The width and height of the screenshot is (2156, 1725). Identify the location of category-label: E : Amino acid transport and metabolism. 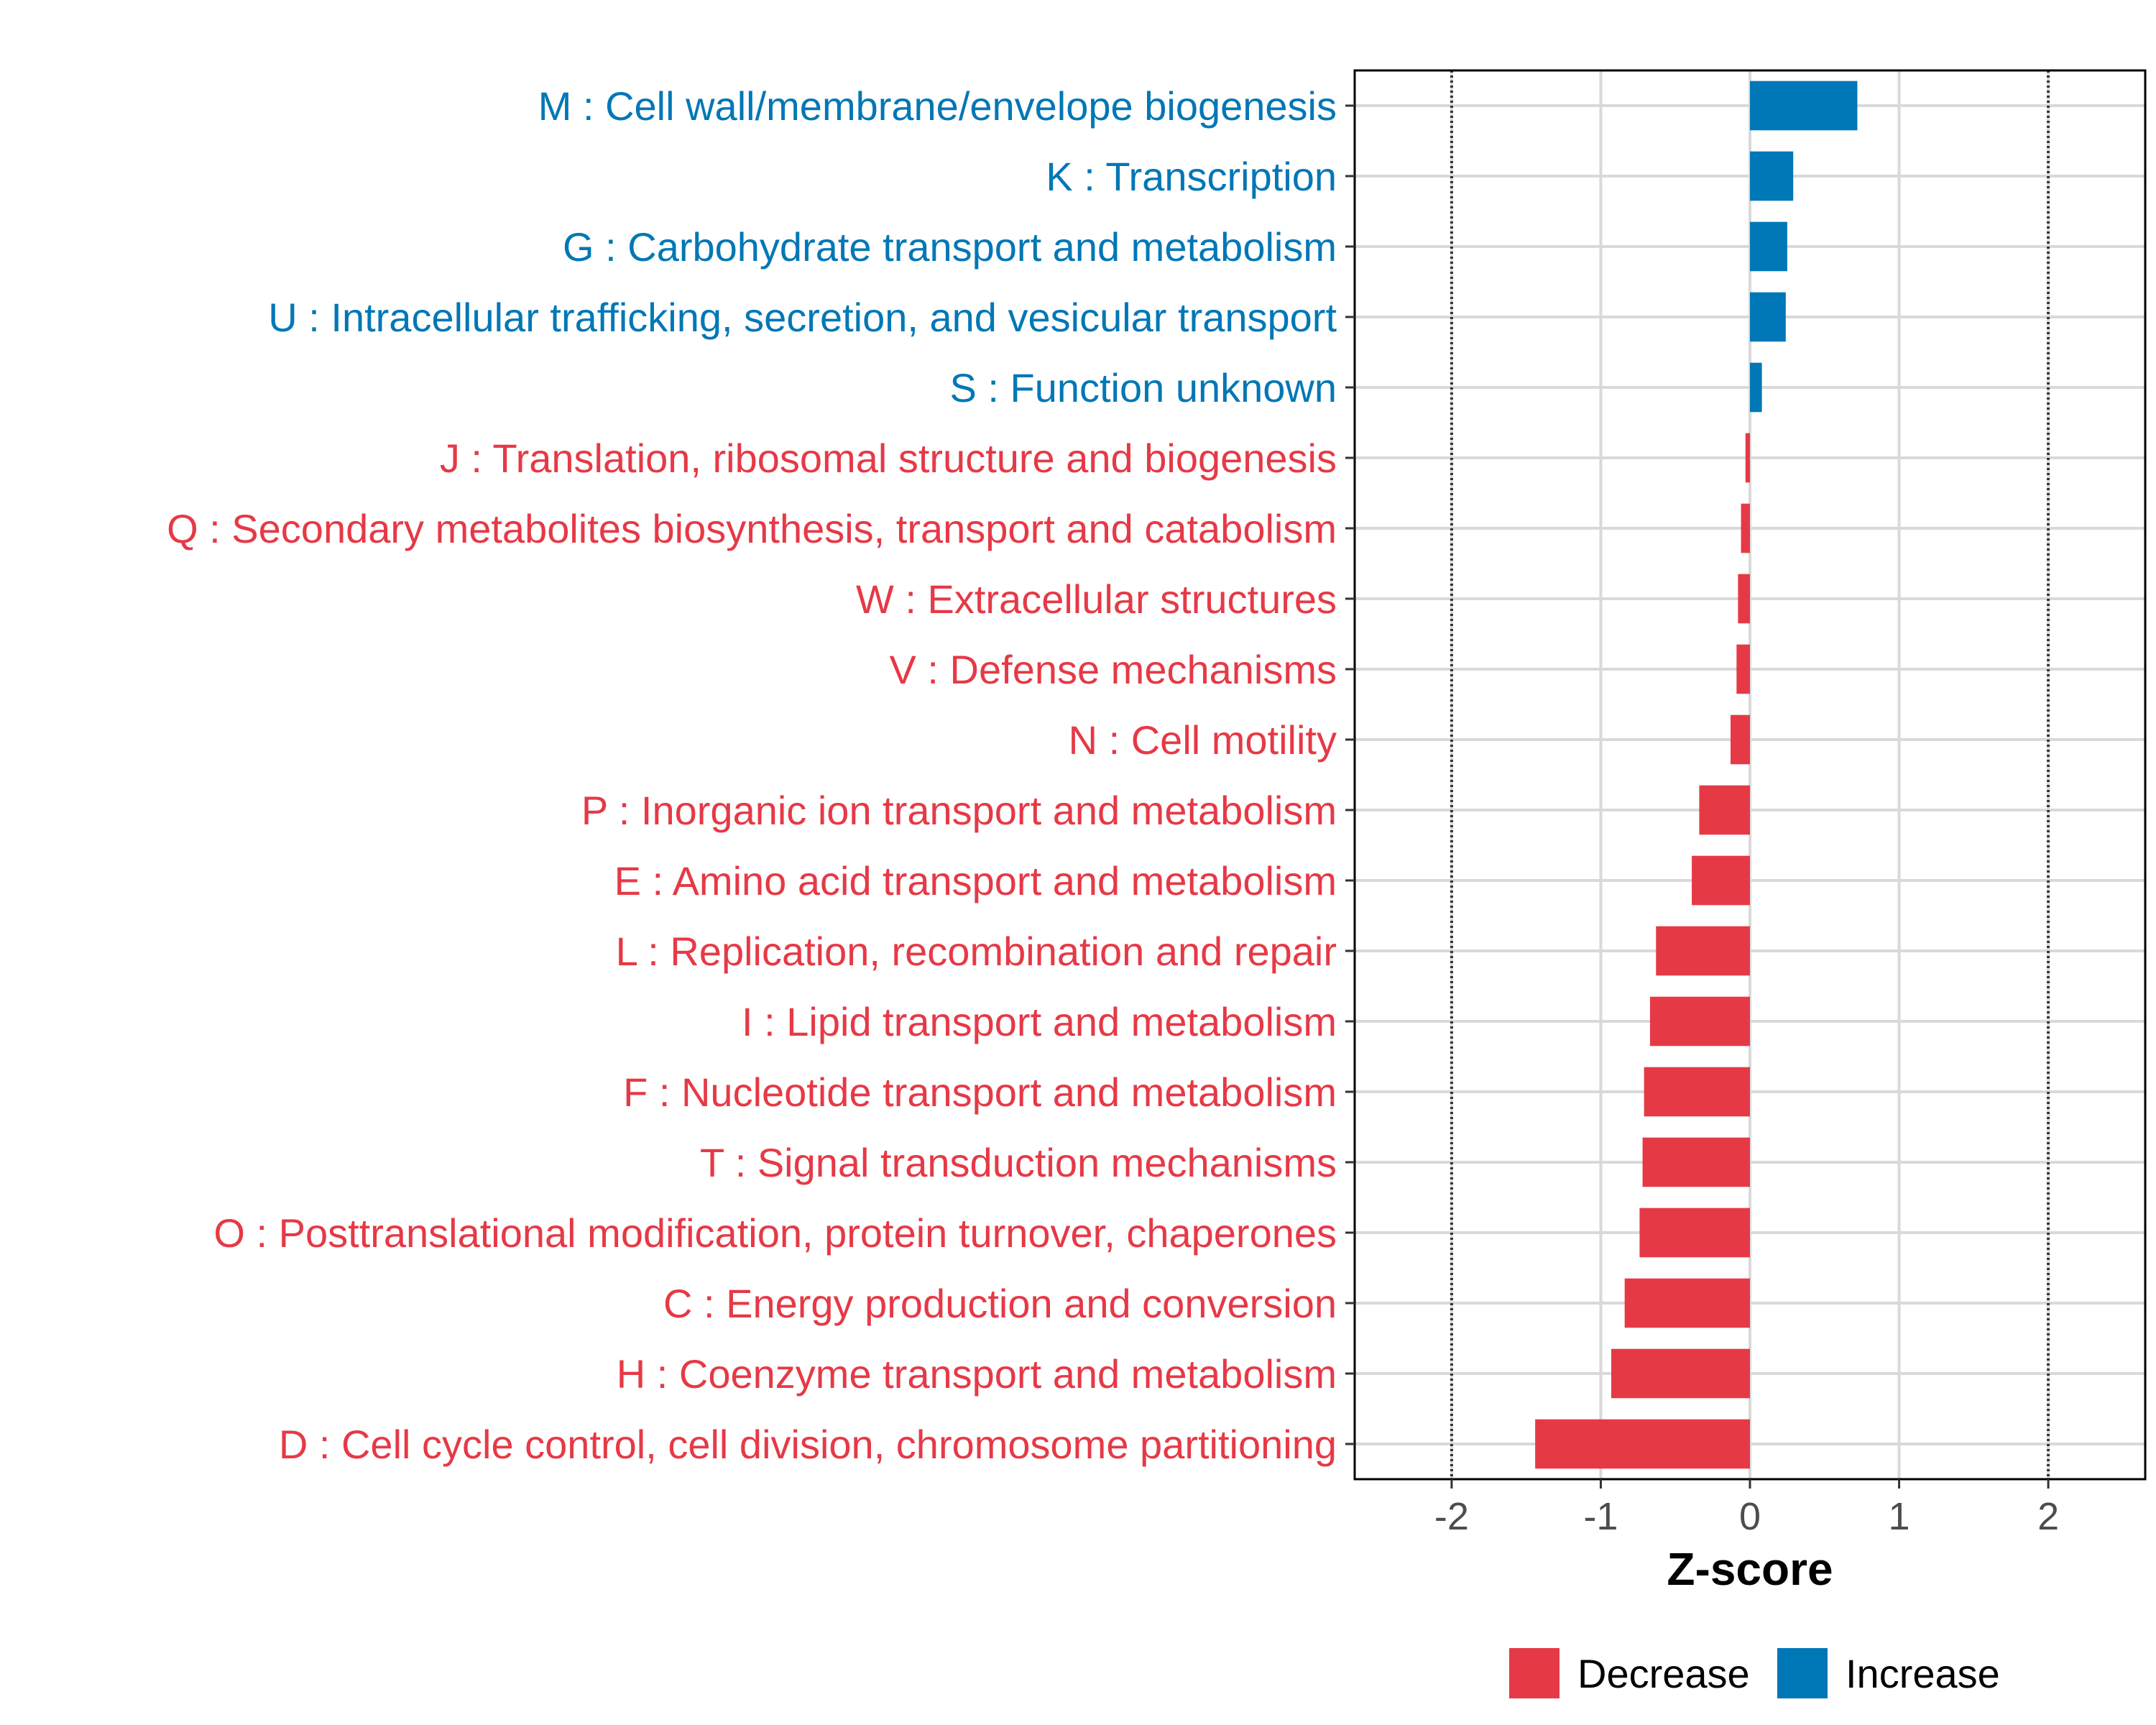
(975, 880).